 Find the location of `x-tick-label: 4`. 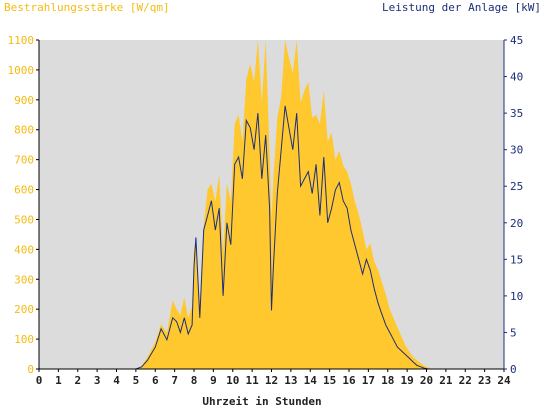

x-tick-label: 4 is located at coordinates (116, 380).